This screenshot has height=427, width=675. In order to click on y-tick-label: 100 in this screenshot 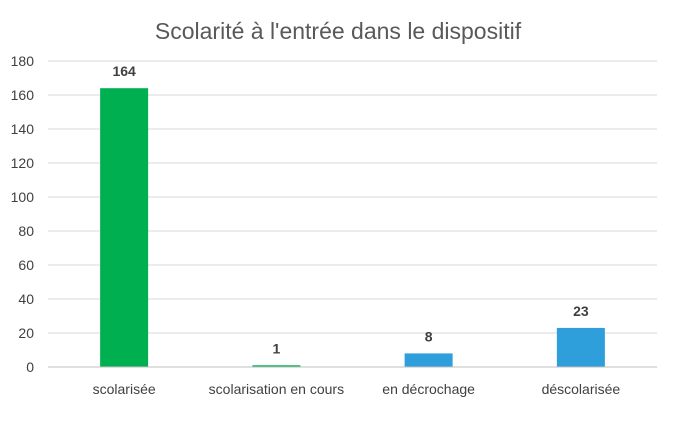, I will do `click(23, 197)`.